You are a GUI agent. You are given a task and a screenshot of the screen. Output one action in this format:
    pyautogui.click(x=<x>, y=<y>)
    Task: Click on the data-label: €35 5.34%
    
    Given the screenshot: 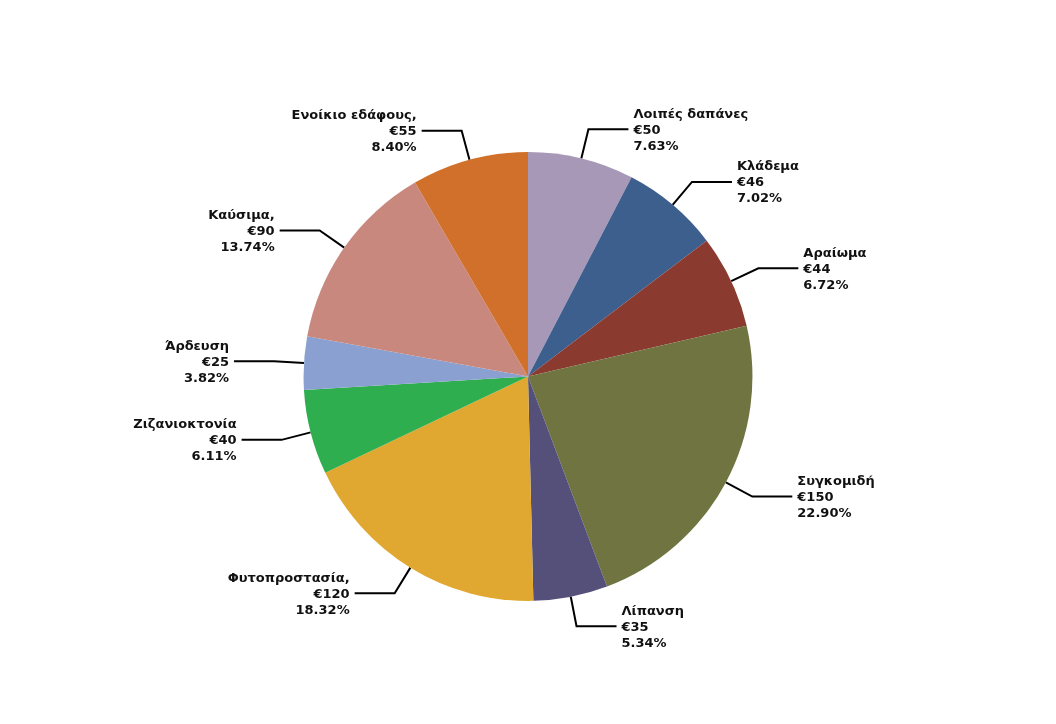 What is the action you would take?
    pyautogui.click(x=643, y=634)
    